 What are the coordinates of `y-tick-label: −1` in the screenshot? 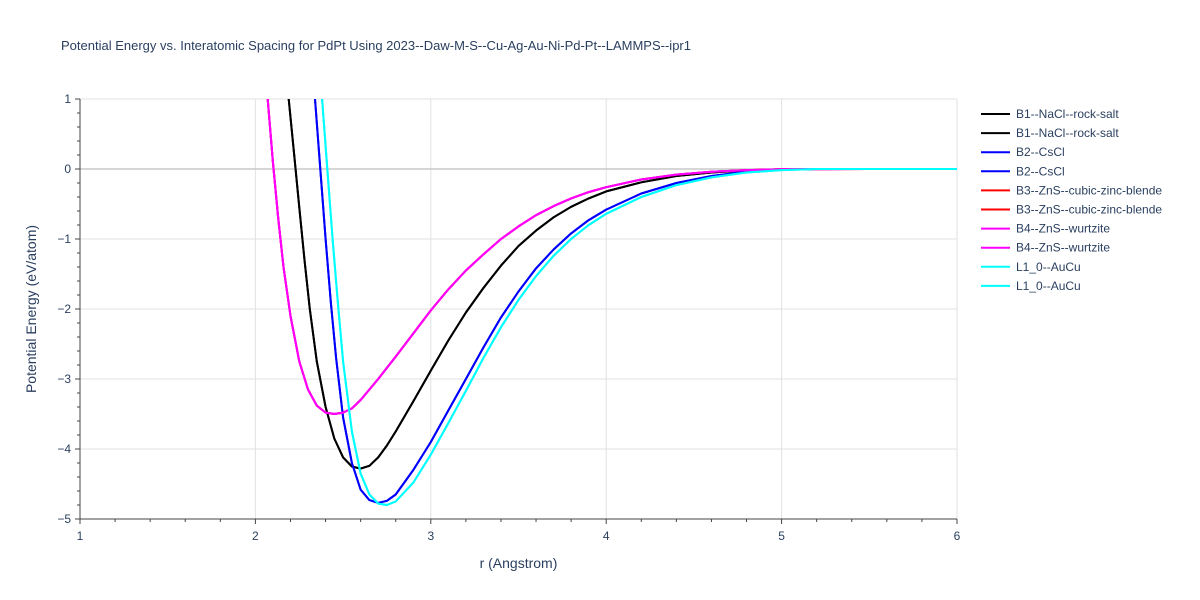 It's located at (64, 239).